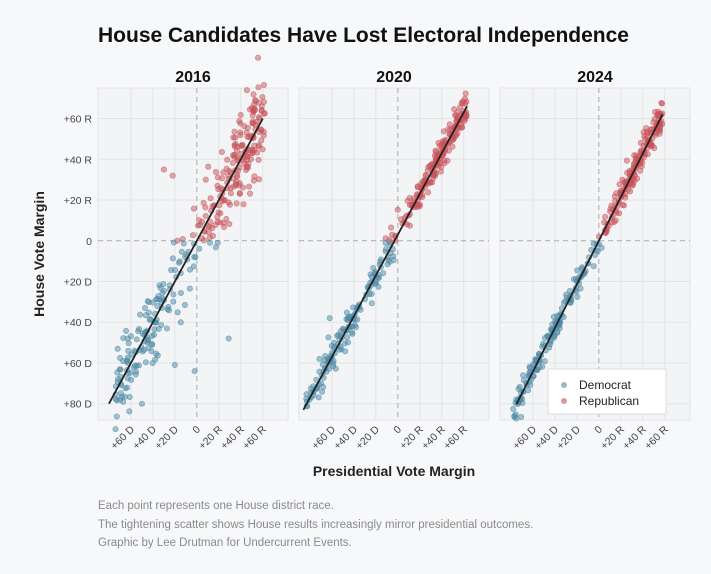 Image resolution: width=711 pixels, height=574 pixels. Describe the element at coordinates (568, 437) in the screenshot. I see `x-tick-label: +20 D` at that location.